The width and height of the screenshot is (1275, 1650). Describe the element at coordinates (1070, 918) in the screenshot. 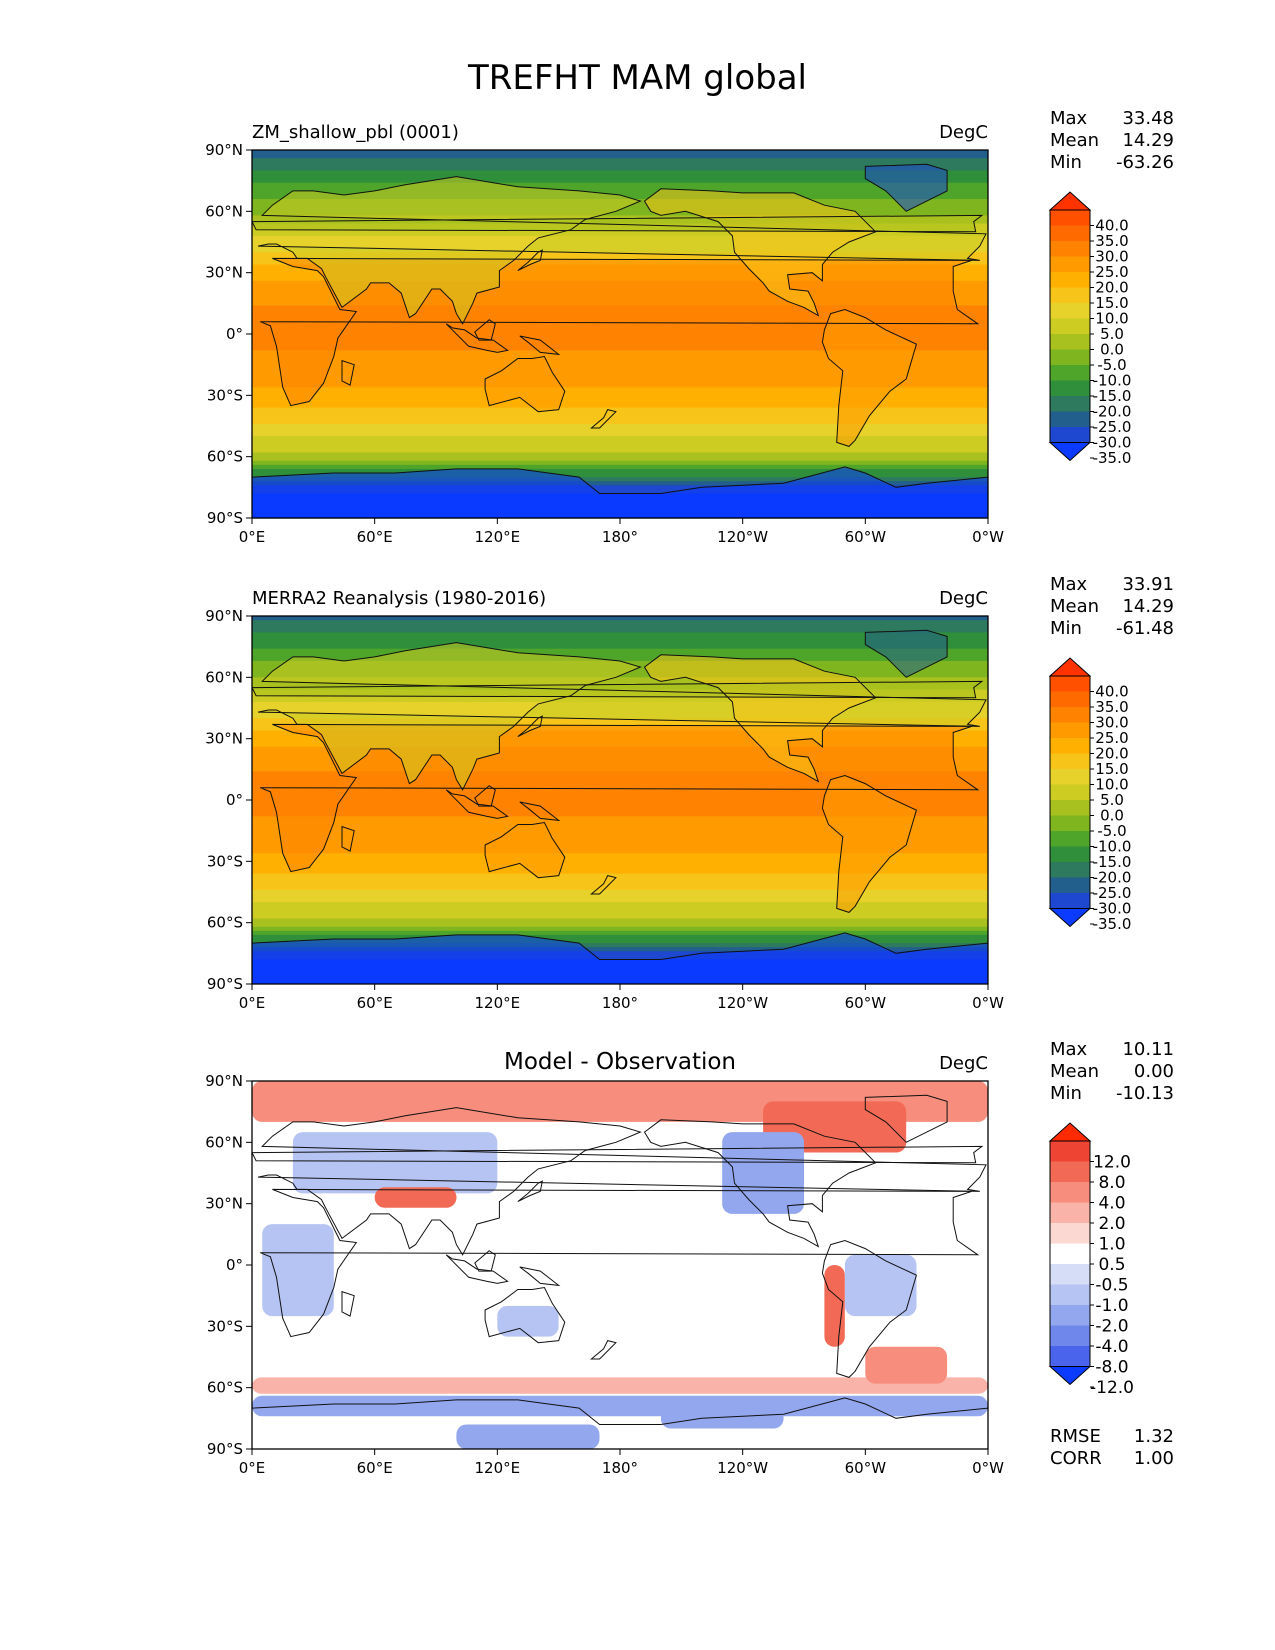

I see `colorbar-extend-min` at that location.